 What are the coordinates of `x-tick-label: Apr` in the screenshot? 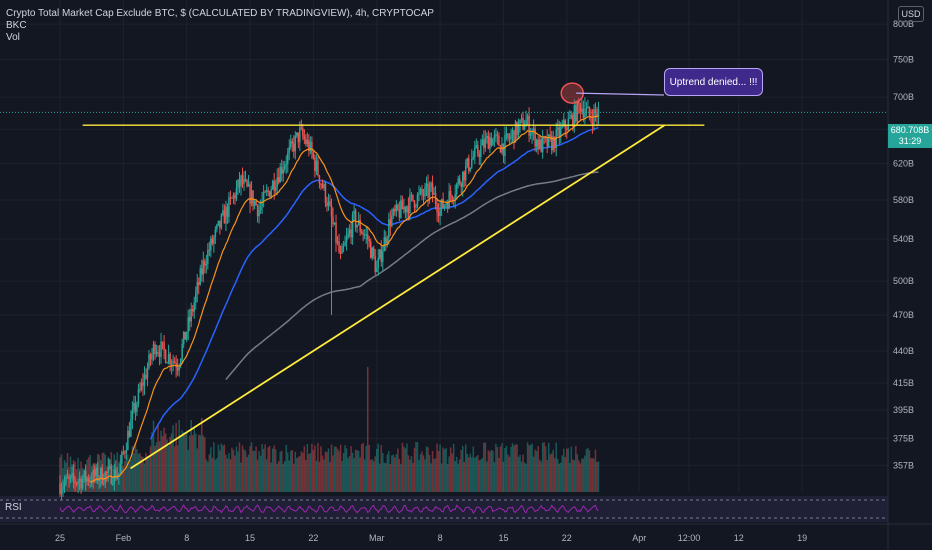 It's located at (639, 538).